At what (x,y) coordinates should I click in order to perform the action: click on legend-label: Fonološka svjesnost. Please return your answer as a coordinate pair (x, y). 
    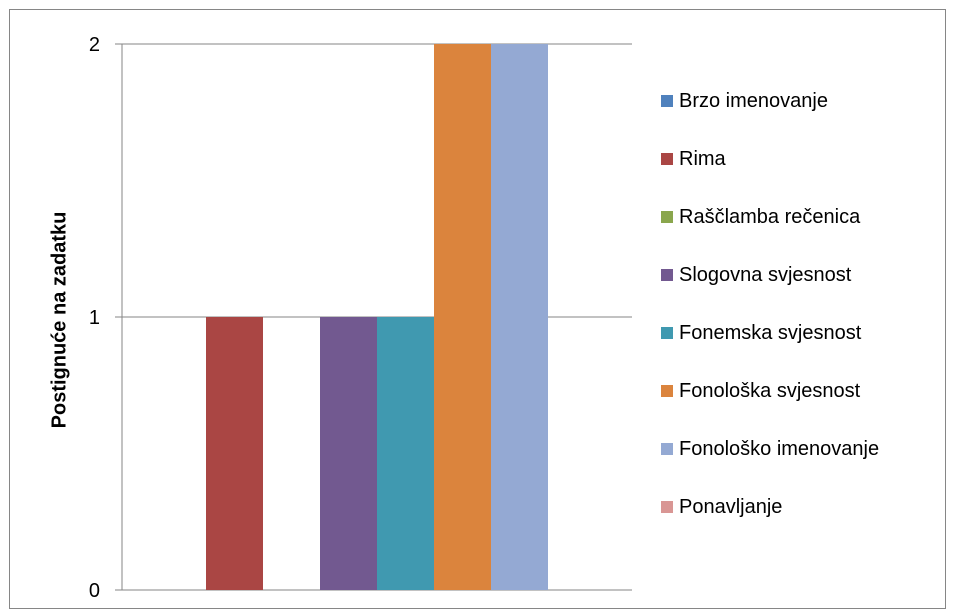
    Looking at the image, I should click on (770, 390).